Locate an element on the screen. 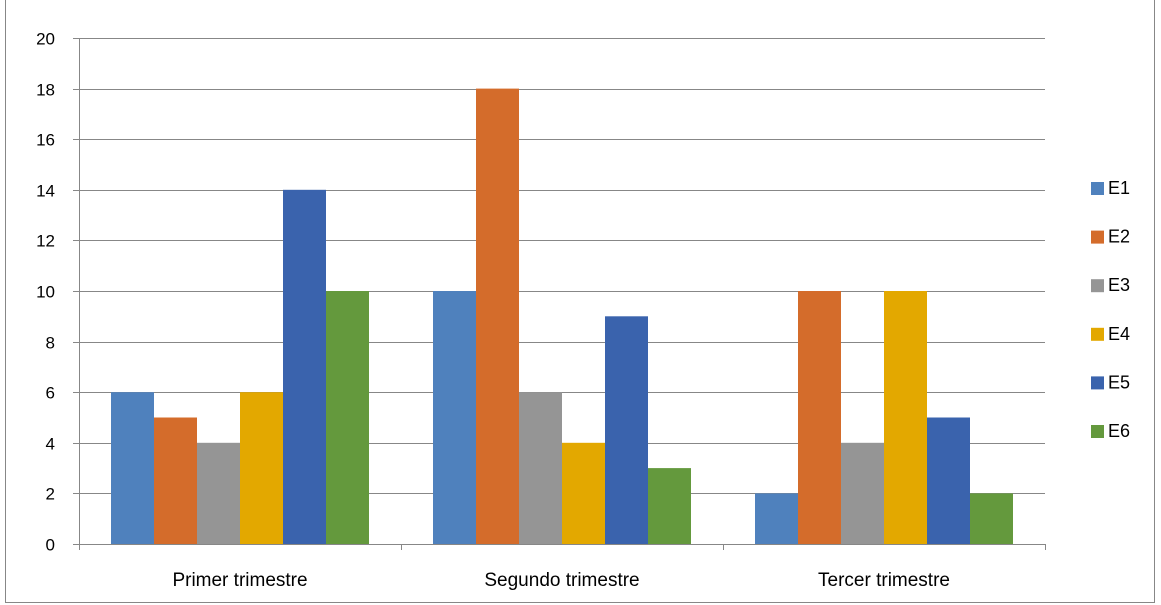 The image size is (1161, 605). x-category-label: Primer trimestre is located at coordinates (239, 580).